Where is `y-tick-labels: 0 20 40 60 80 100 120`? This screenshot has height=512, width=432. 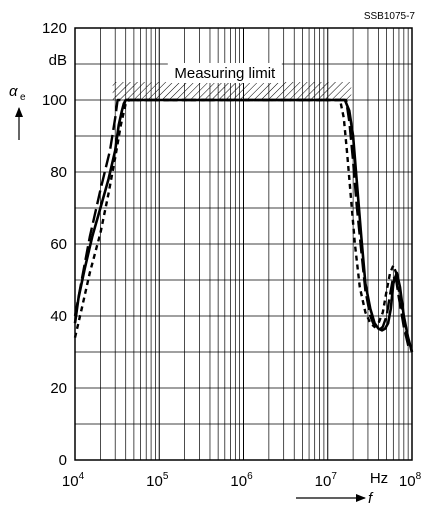
y-tick-labels: 0 20 40 60 80 100 120 is located at coordinates (54, 244).